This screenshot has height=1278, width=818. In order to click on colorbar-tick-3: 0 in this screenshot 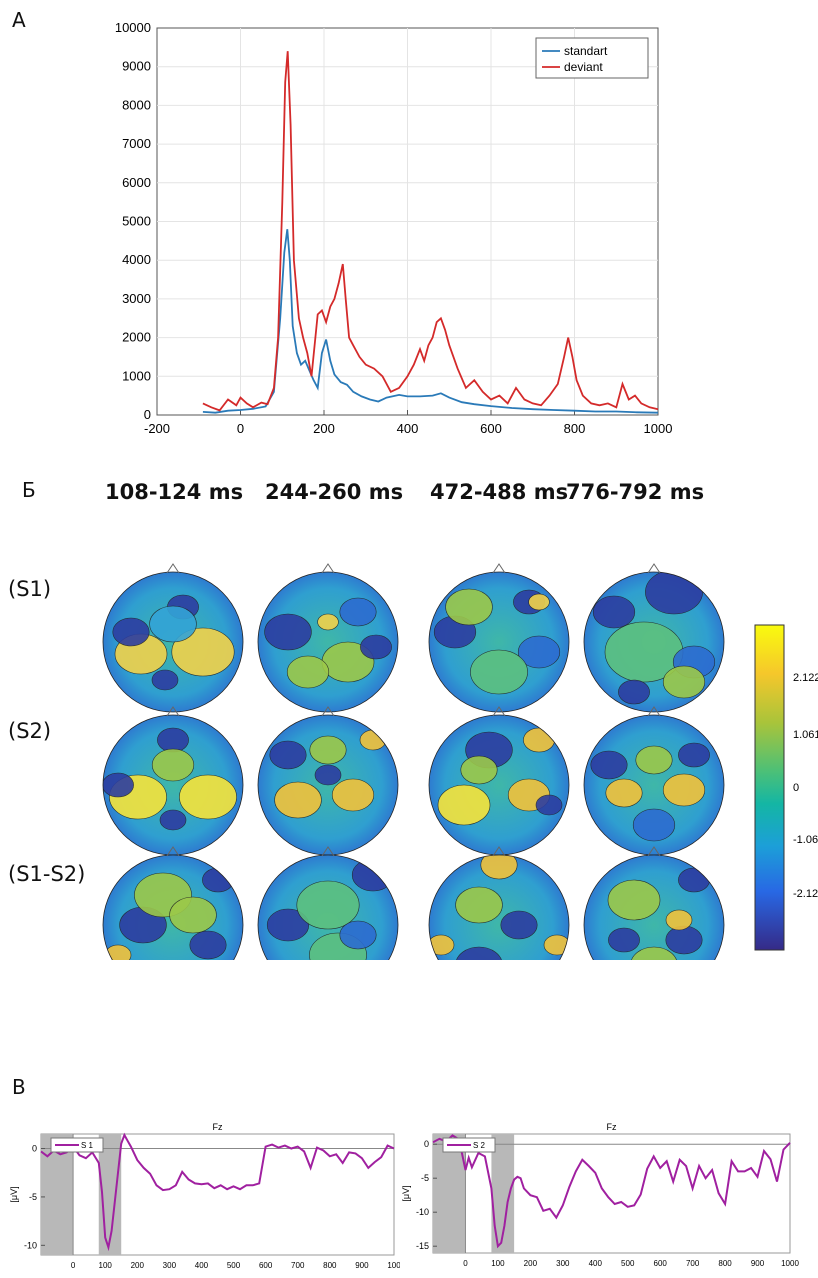, I will do `click(796, 788)`.